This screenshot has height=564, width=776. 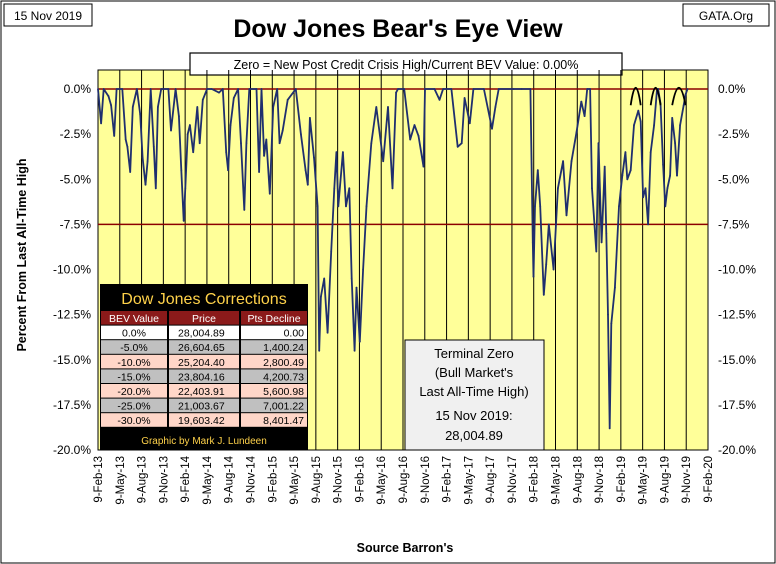 I want to click on terminal-box-frame, so click(x=474, y=395).